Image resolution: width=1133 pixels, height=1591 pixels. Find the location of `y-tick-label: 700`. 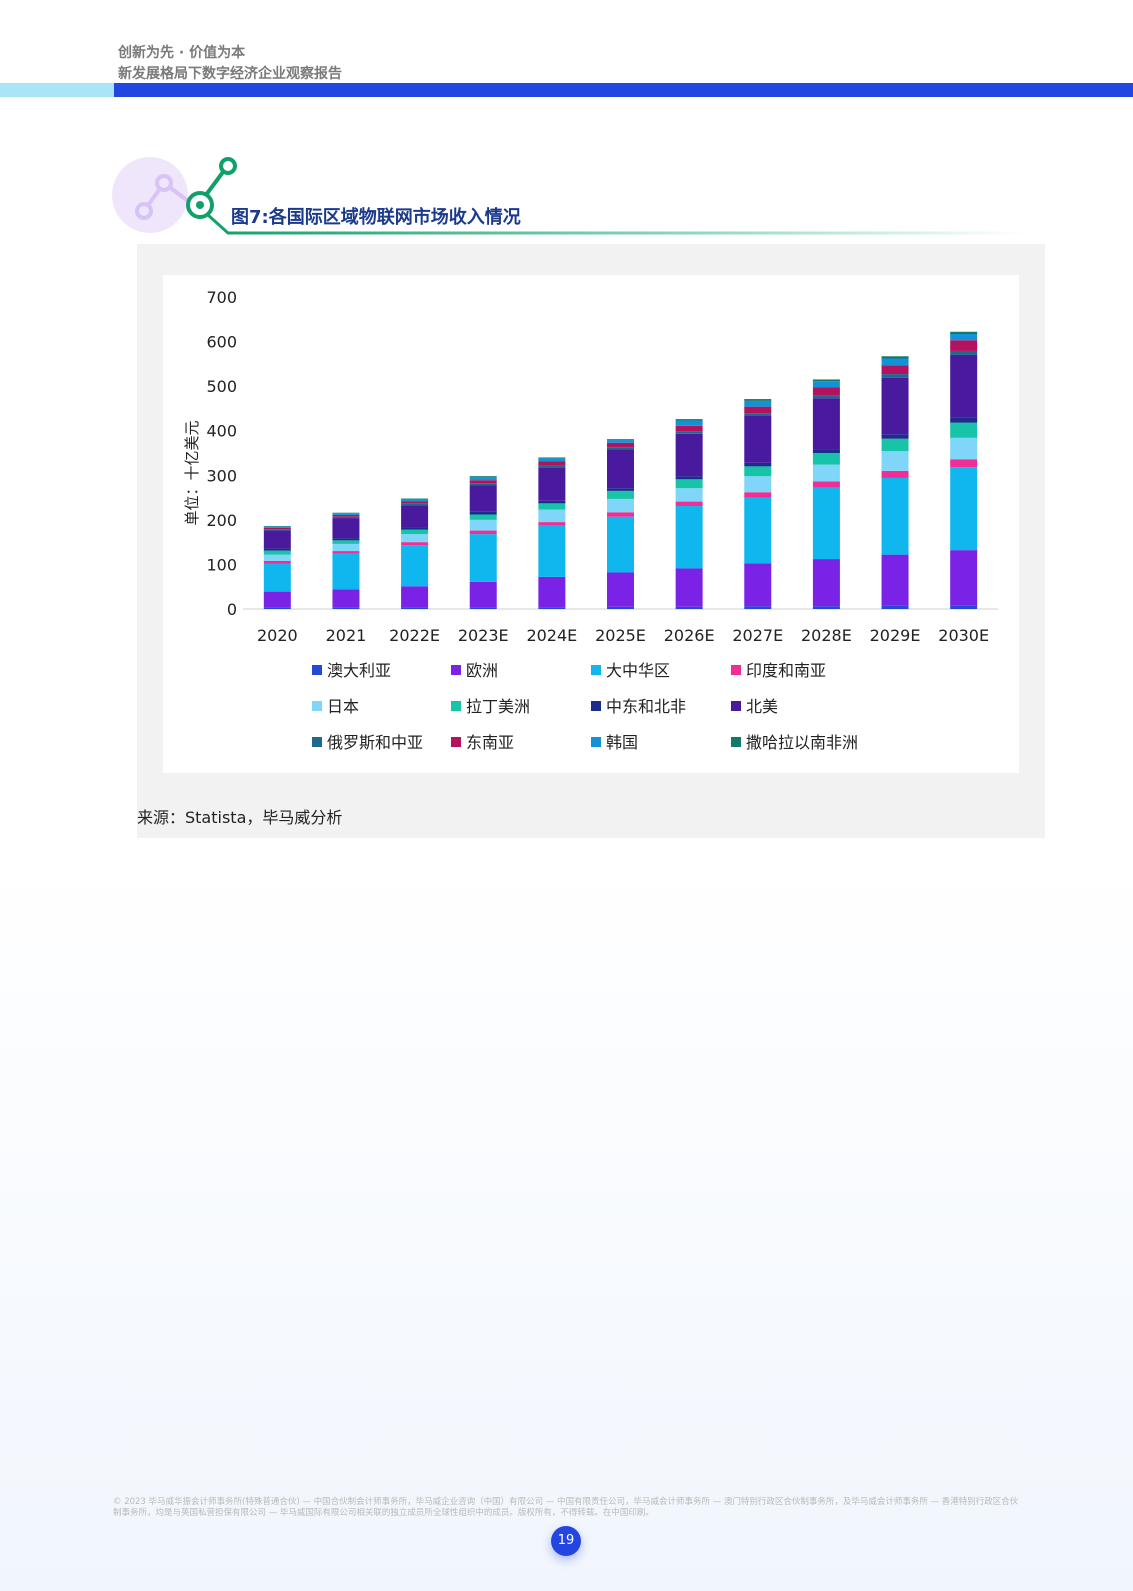

y-tick-label: 700 is located at coordinates (221, 297).